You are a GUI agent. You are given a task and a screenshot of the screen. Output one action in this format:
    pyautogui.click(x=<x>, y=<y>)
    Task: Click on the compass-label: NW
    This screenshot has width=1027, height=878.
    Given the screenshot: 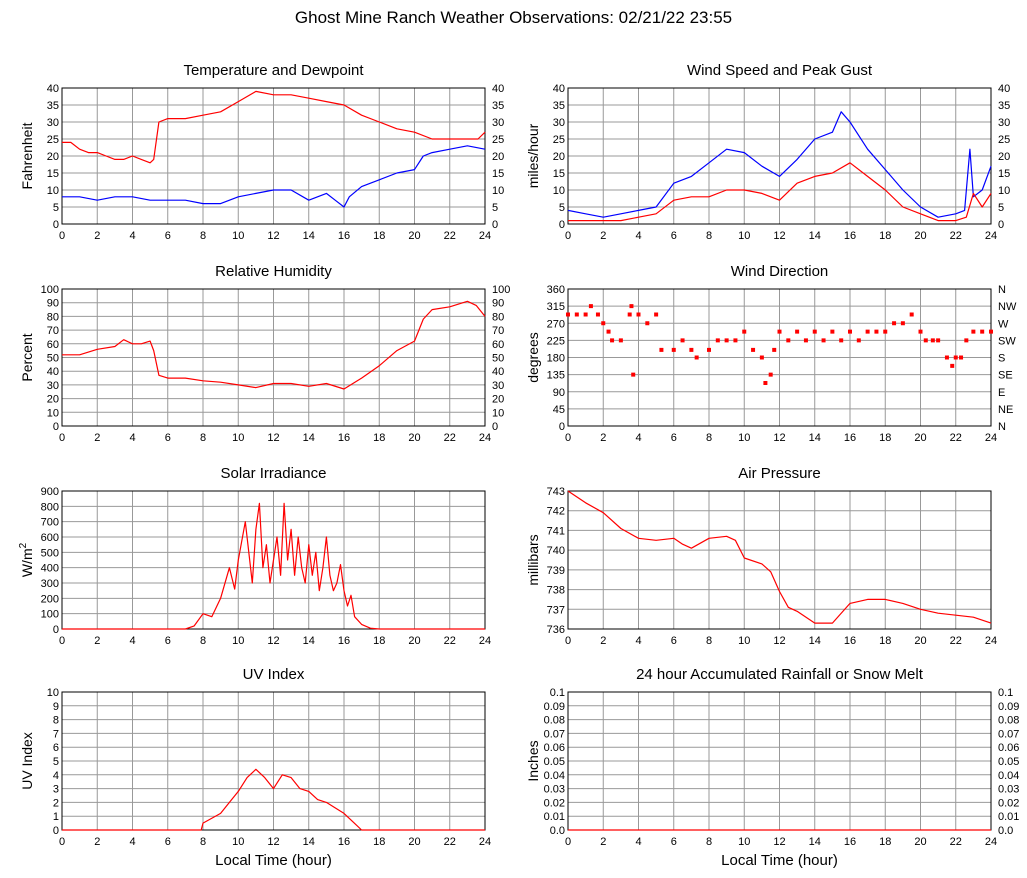 What is the action you would take?
    pyautogui.click(x=1007, y=307)
    